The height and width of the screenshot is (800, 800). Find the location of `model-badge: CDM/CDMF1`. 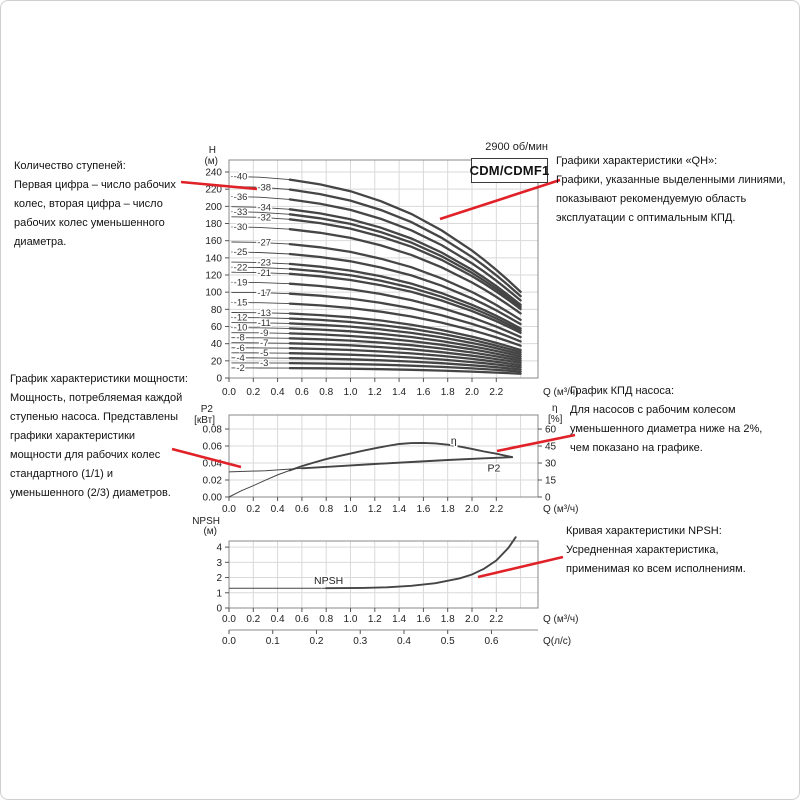

model-badge: CDM/CDMF1 is located at coordinates (509, 170).